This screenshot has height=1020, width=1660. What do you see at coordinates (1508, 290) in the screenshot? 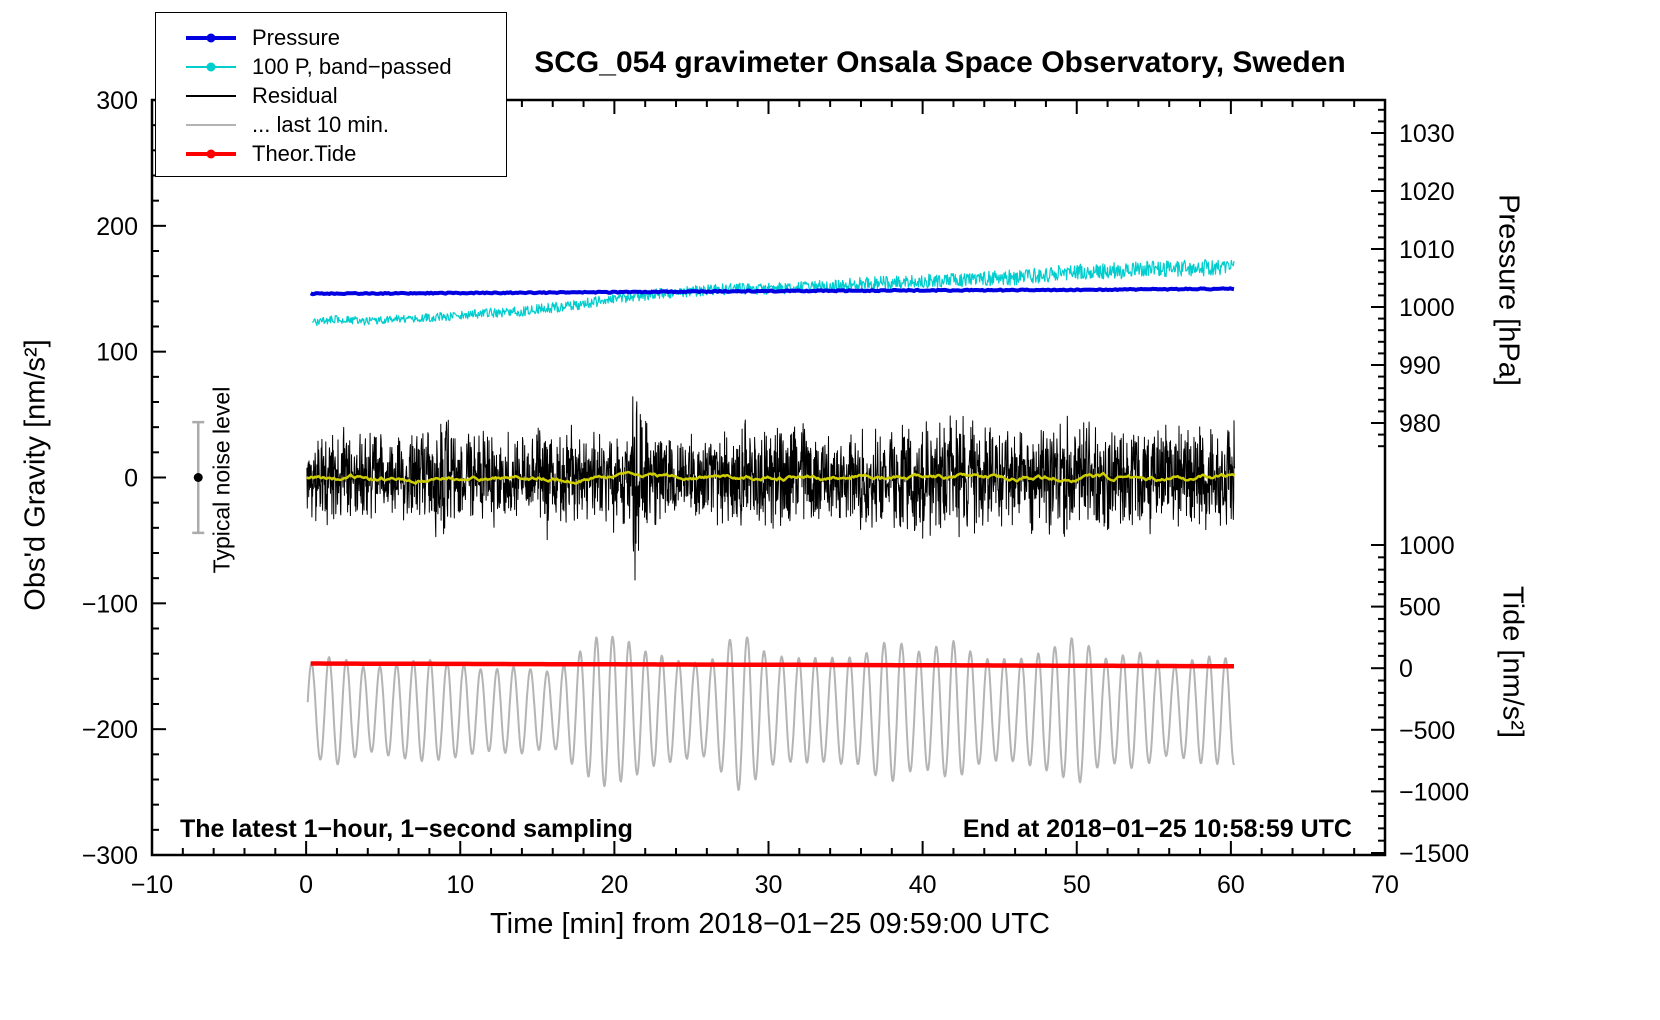
I see `y-axis-label-pressure: Pressure [hPa]` at bounding box center [1508, 290].